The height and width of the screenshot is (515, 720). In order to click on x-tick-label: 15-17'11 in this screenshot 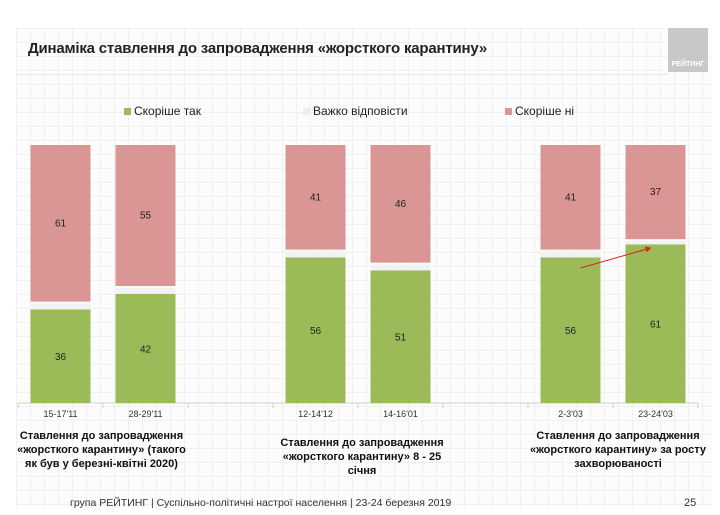, I will do `click(60, 414)`.